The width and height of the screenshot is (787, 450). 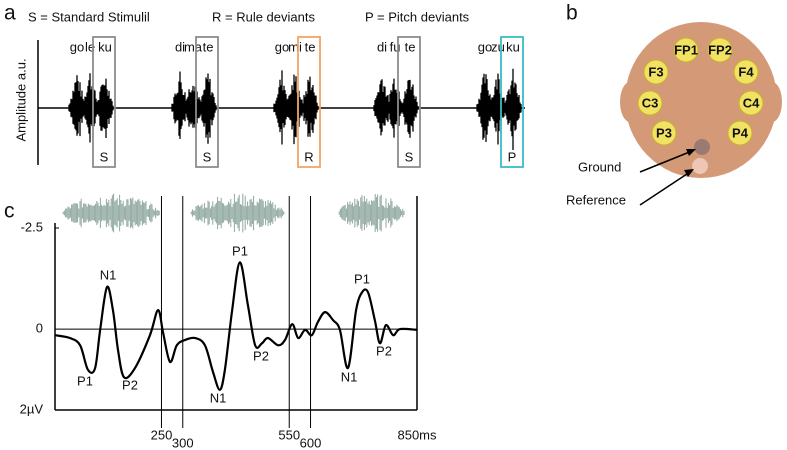 What do you see at coordinates (498, 46) in the screenshot?
I see `syllable: zu` at bounding box center [498, 46].